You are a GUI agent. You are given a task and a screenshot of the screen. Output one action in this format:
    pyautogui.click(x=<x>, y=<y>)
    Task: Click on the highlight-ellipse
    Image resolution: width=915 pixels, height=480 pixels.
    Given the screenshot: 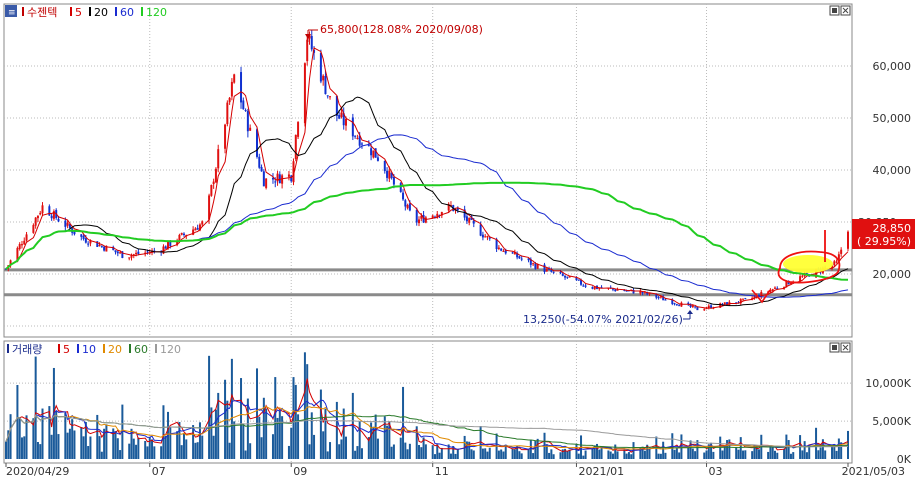 What is the action you would take?
    pyautogui.click(x=808, y=264)
    